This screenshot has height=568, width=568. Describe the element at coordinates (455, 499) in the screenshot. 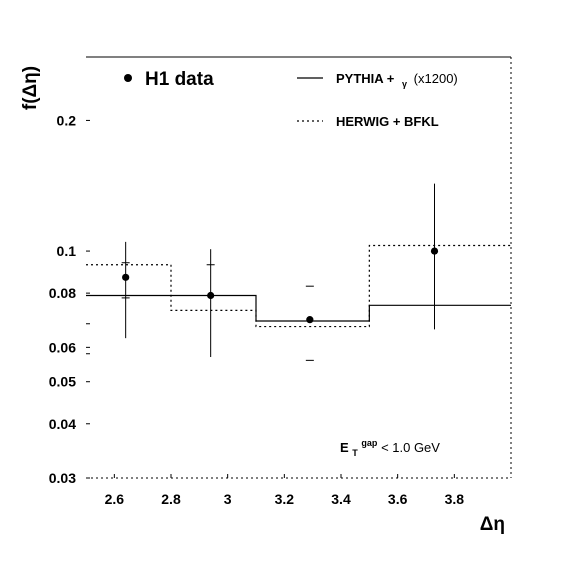

I see `x-tick-label: 3.8` at that location.